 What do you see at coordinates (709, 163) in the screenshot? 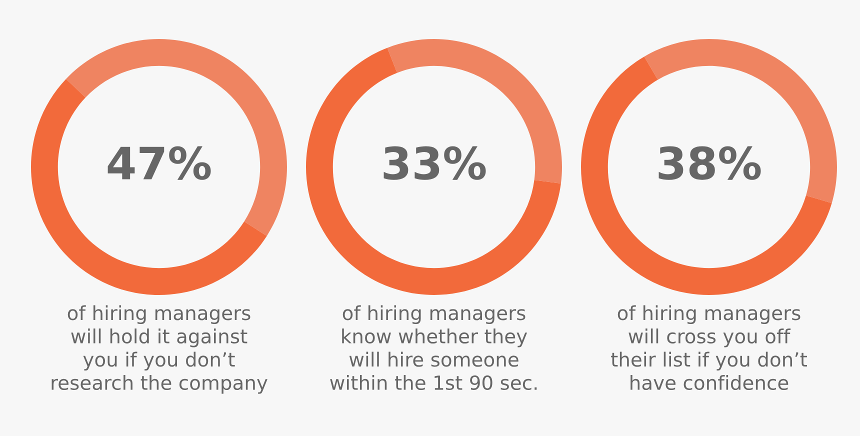
I see `data-label: 38%` at bounding box center [709, 163].